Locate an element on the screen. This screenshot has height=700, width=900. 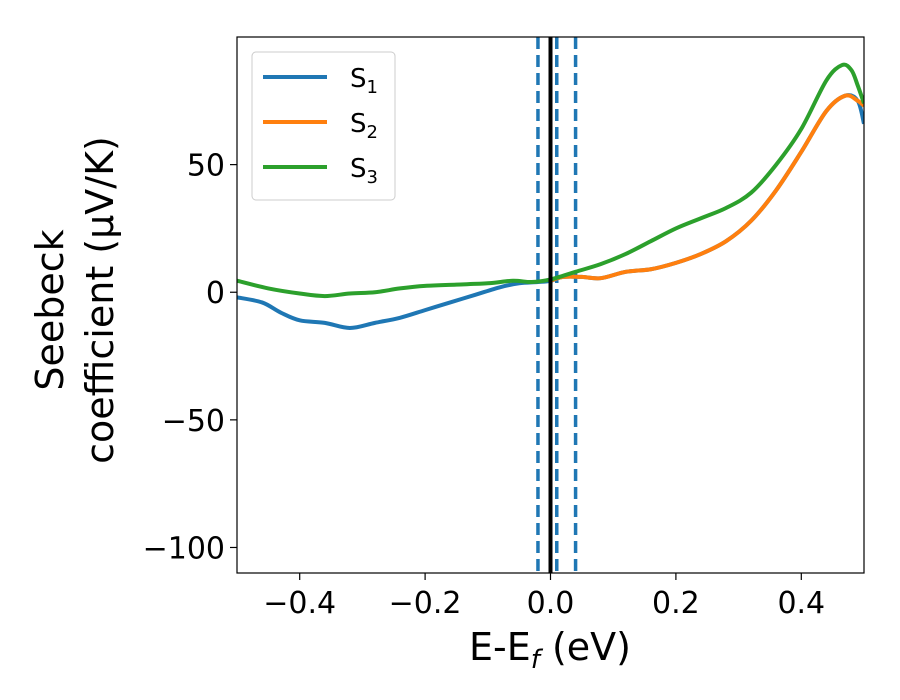
legend-label-s1: S1 is located at coordinates (364, 81).